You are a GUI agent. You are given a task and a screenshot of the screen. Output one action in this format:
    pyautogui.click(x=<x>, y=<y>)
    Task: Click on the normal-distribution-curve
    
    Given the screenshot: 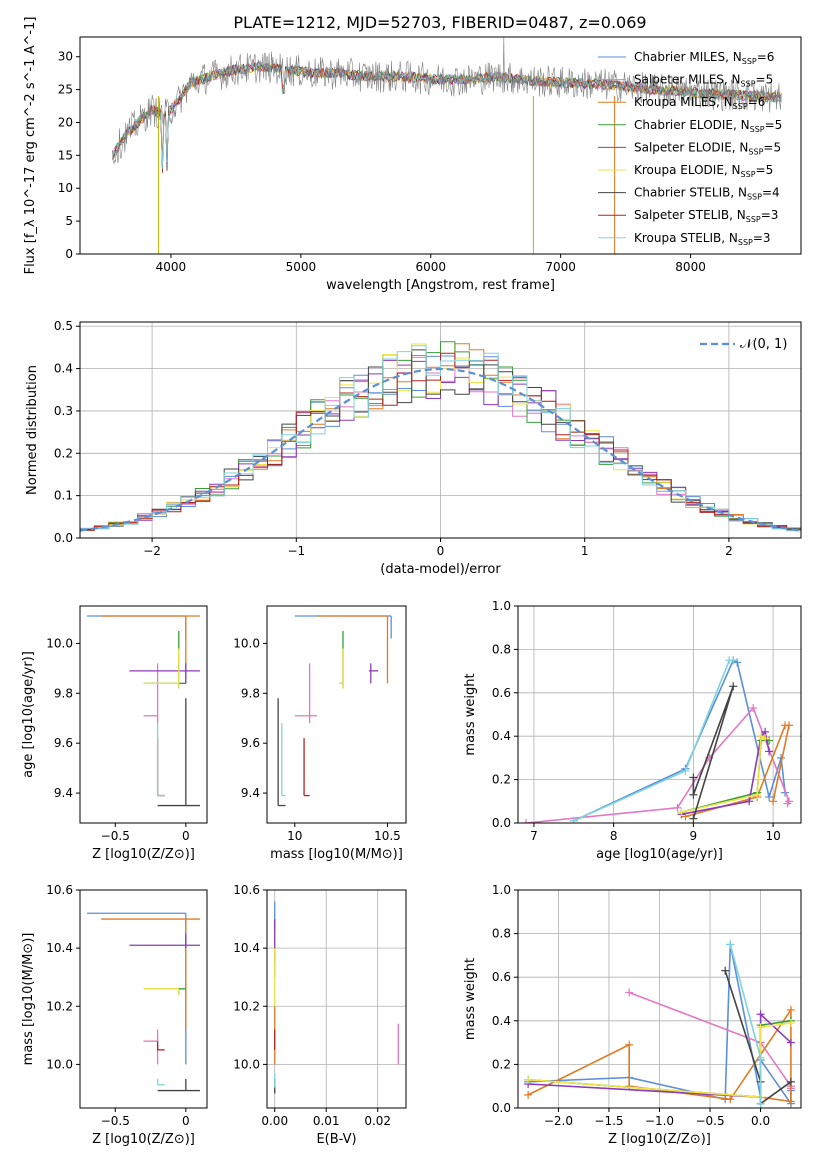 What is the action you would take?
    pyautogui.click(x=440, y=449)
    